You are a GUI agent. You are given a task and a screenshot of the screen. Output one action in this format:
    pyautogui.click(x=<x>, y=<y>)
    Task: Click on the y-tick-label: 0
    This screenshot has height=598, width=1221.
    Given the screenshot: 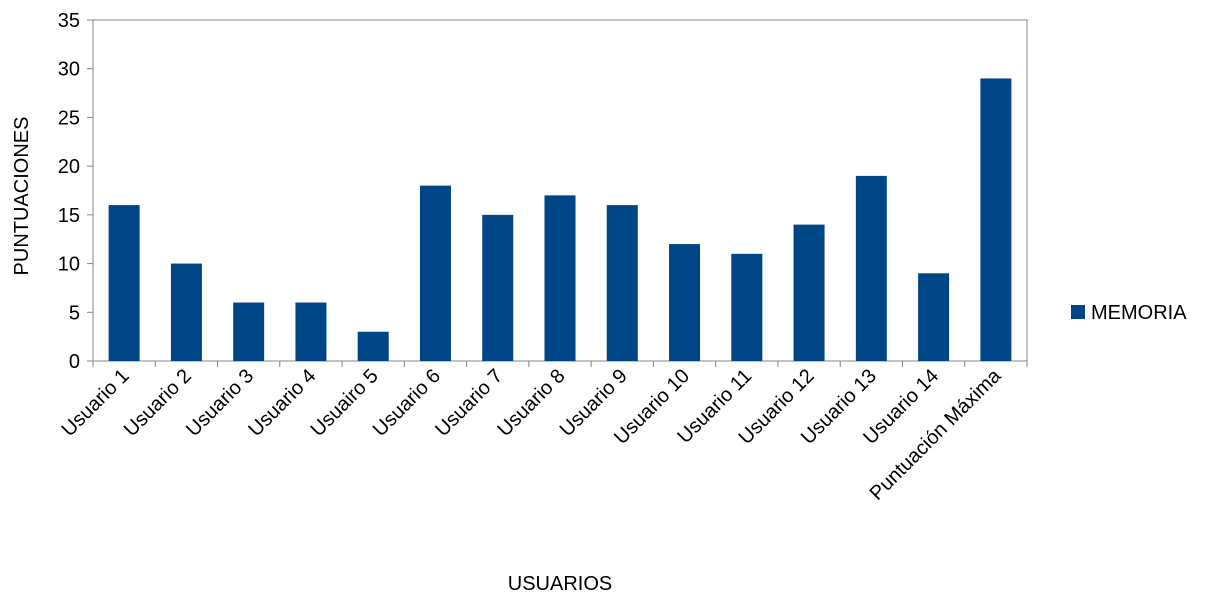 What is the action you would take?
    pyautogui.click(x=74, y=362)
    